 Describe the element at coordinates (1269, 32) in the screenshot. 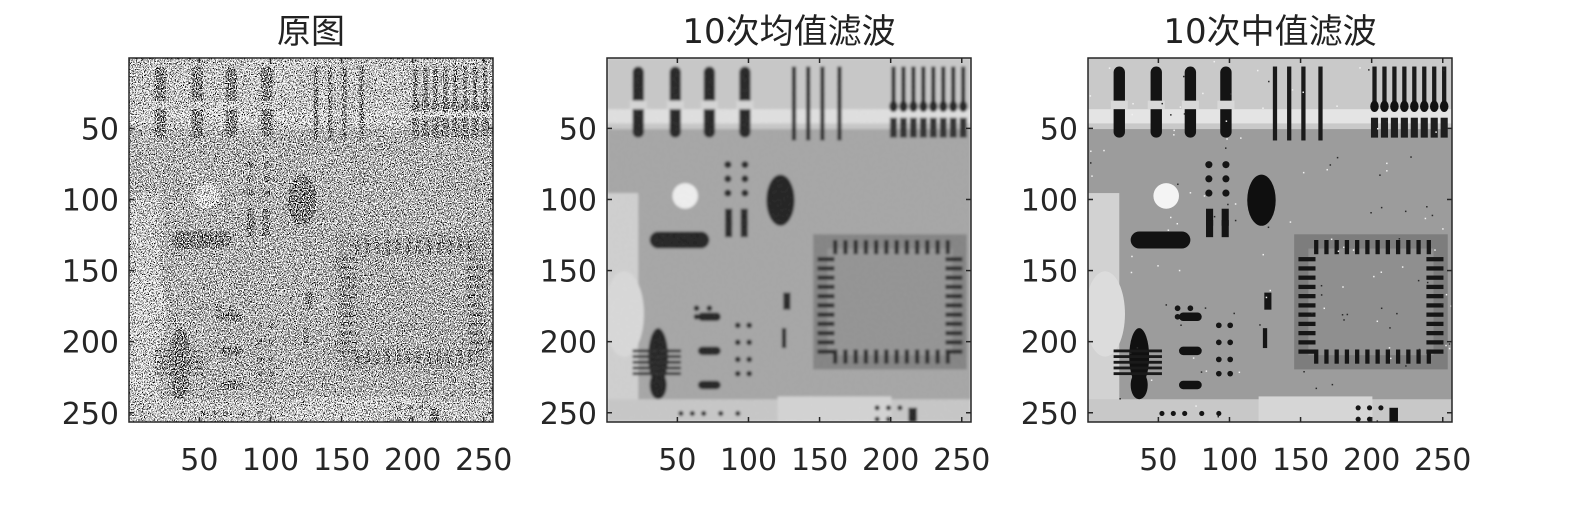

I see `panel-title-median: 10次中值滤波` at that location.